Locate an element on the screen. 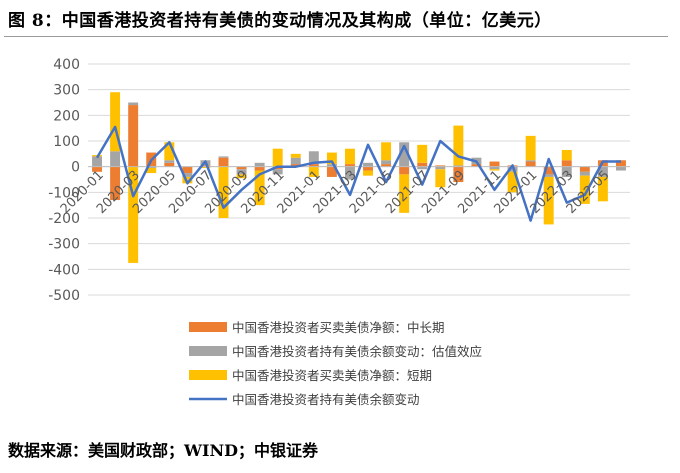  legend-label: 中国香港投资者持有美债余额变动：估值效应 is located at coordinates (357, 351).